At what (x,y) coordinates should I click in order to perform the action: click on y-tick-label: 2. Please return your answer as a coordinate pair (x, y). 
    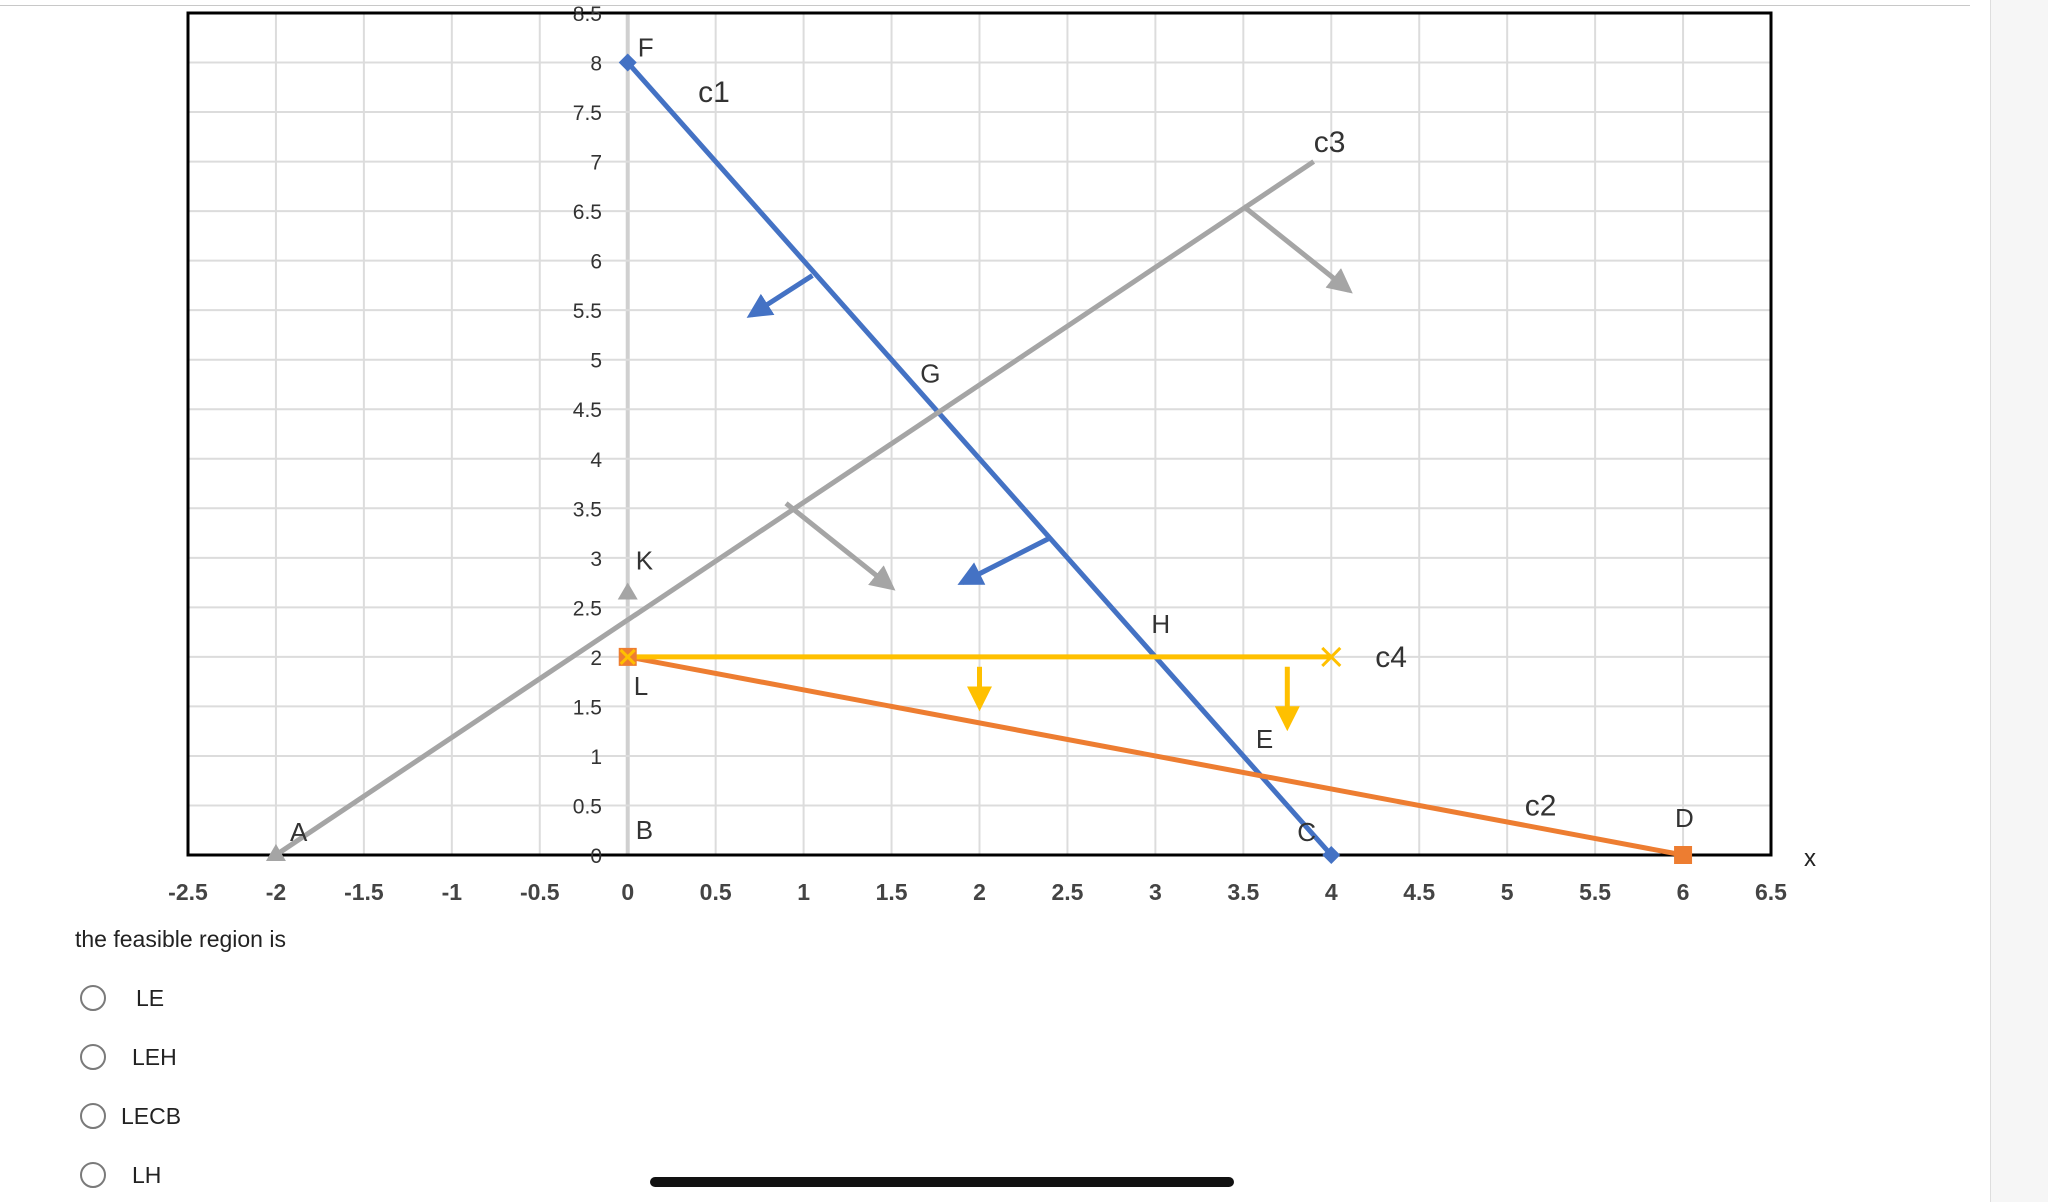
    Looking at the image, I should click on (596, 658).